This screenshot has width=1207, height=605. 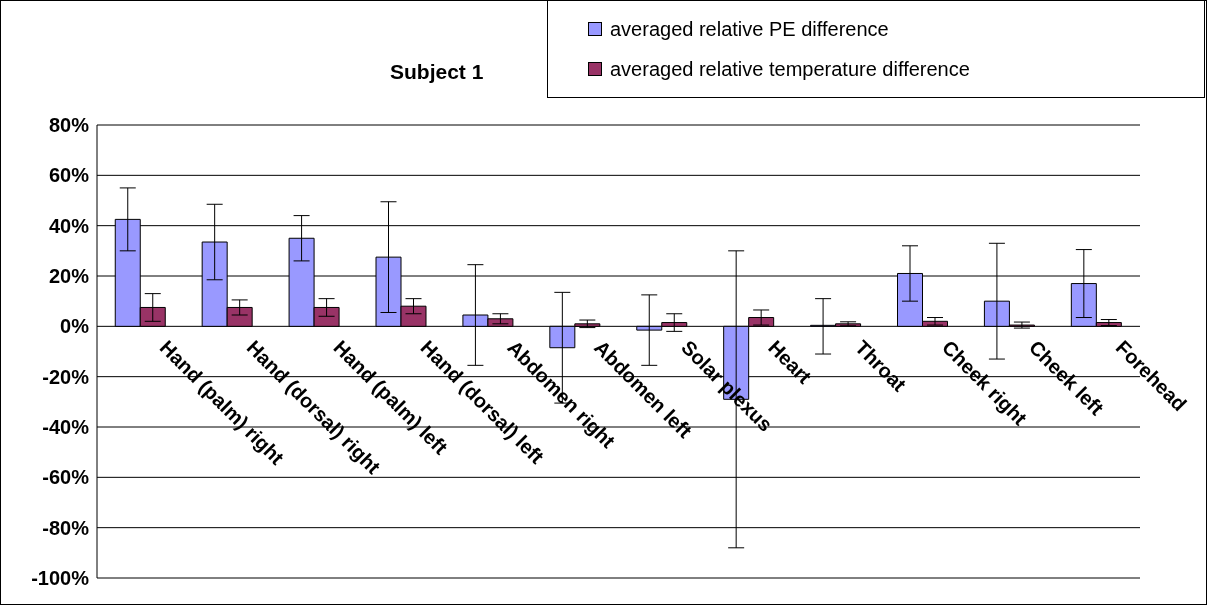 What do you see at coordinates (69, 225) in the screenshot?
I see `y-tick-label: 40%` at bounding box center [69, 225].